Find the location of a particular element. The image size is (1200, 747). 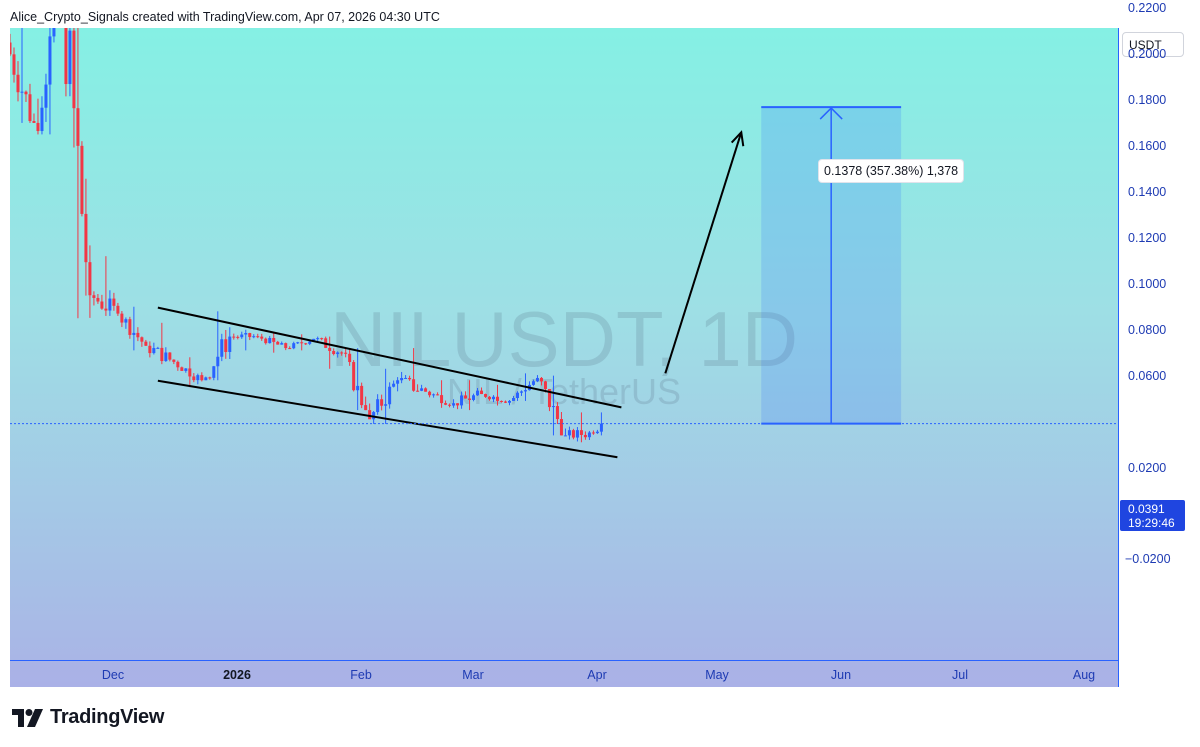

price-tick-label: 0.1600 is located at coordinates (1147, 145).